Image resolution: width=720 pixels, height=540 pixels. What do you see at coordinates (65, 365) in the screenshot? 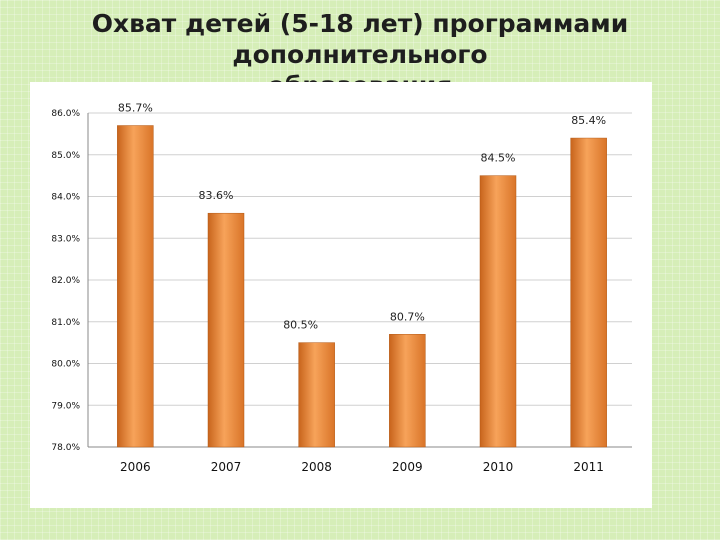
I see `y-tick-label: 80.0%` at bounding box center [65, 365].